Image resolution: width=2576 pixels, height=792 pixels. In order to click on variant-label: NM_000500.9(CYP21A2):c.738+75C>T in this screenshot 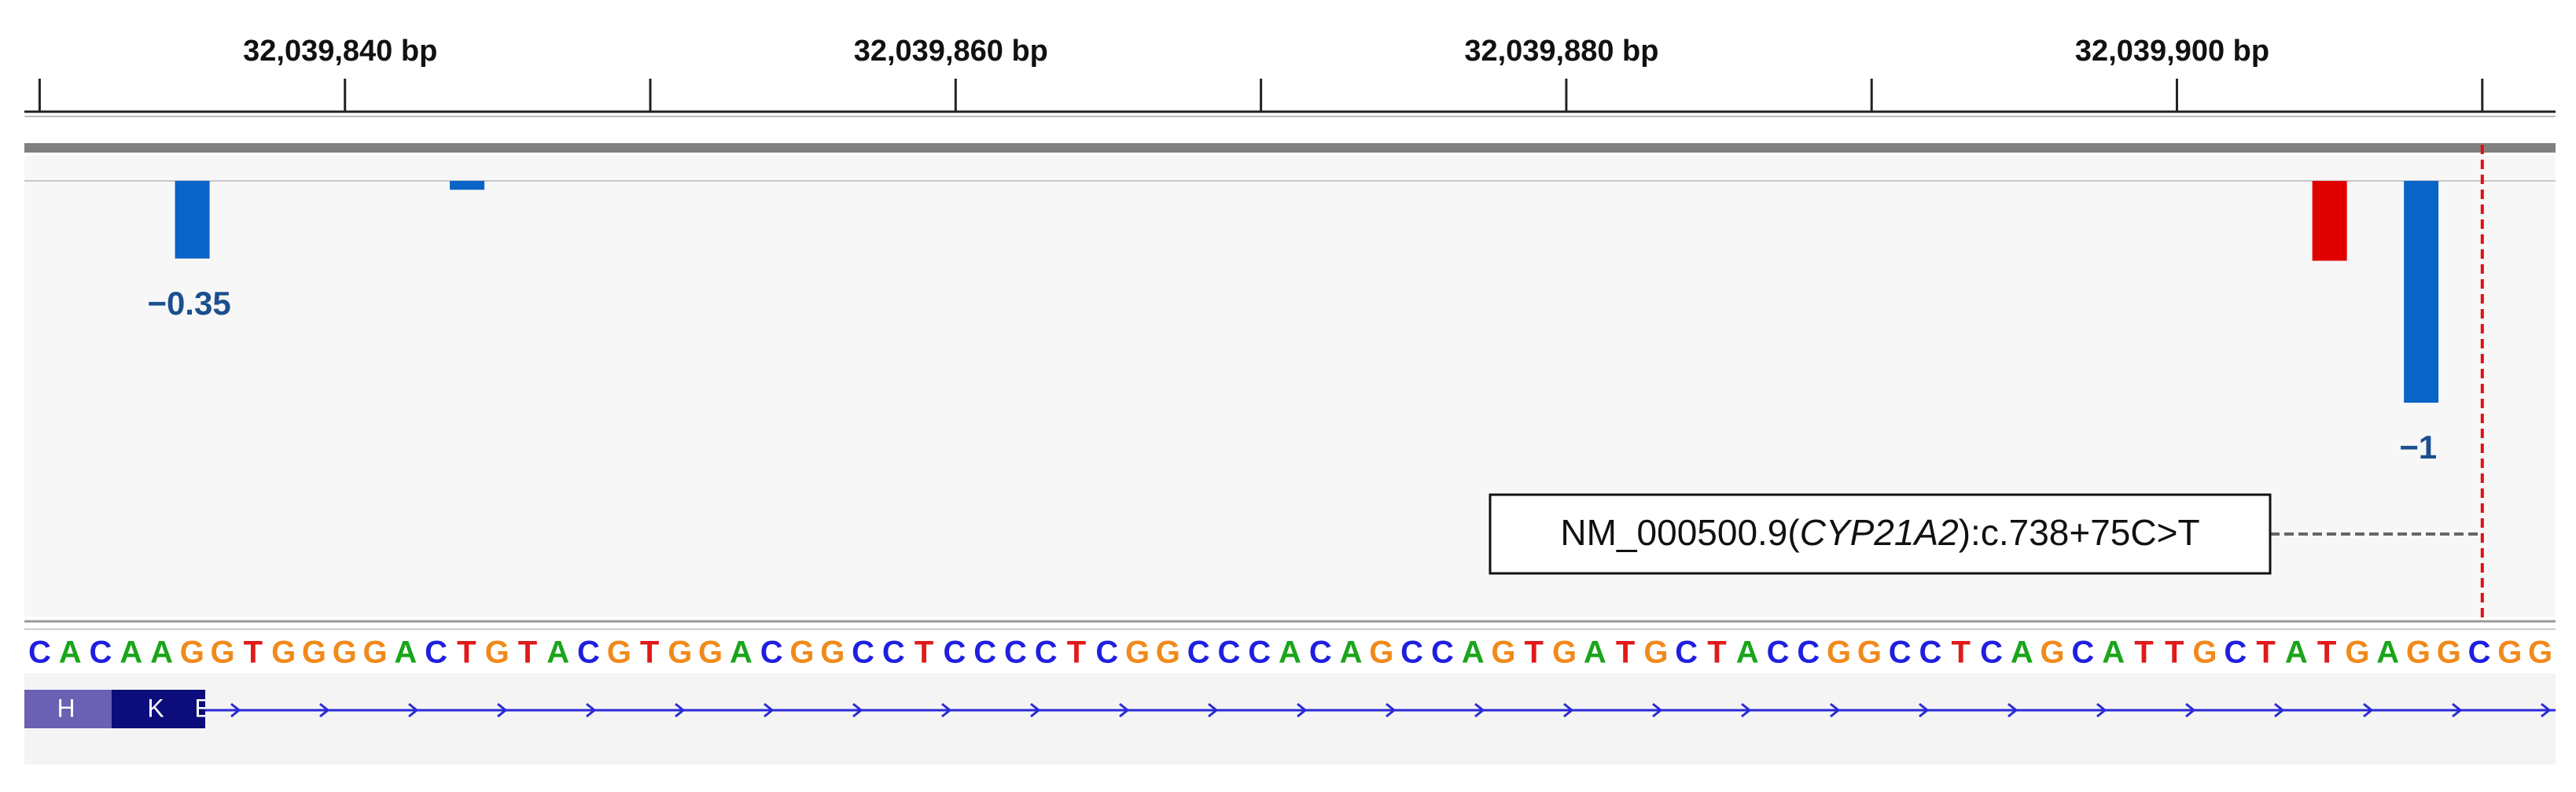, I will do `click(1879, 532)`.